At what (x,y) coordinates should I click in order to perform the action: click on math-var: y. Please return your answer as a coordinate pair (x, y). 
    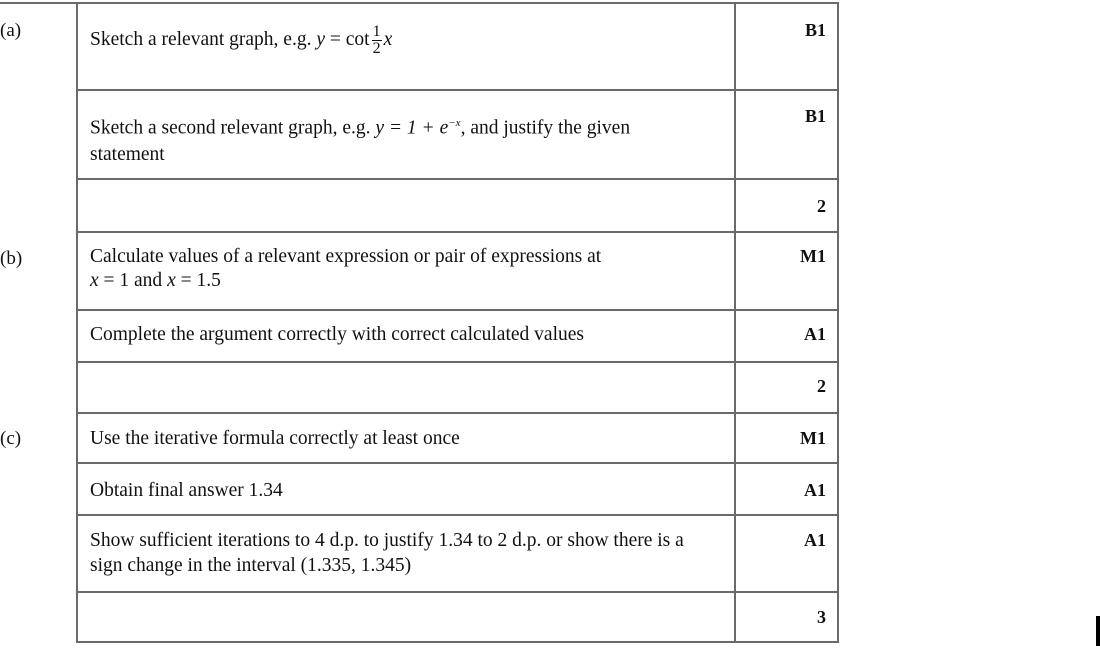
    Looking at the image, I should click on (320, 39).